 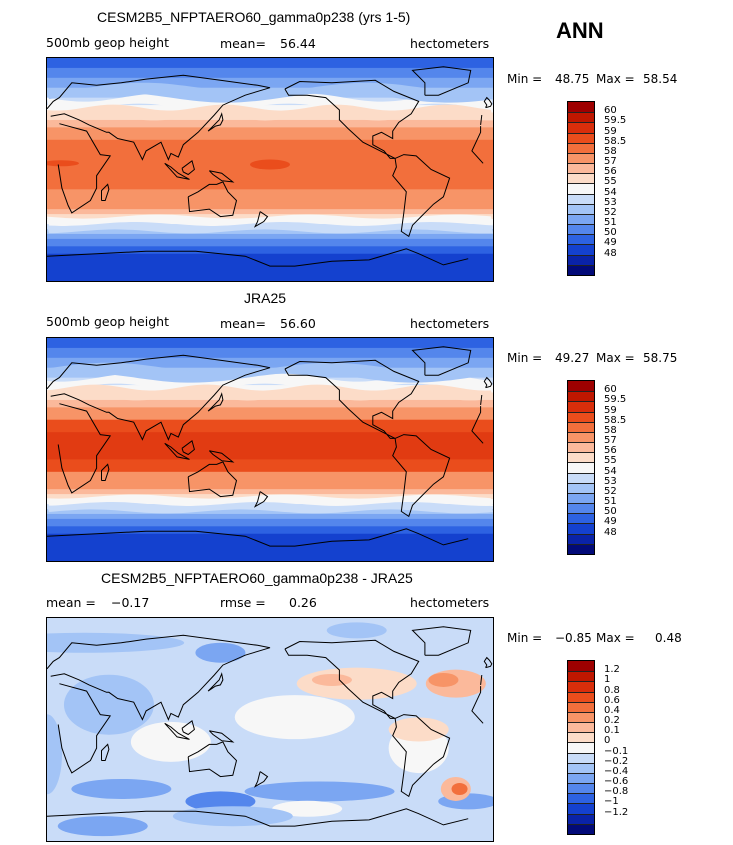 I want to click on panel3-mean-value: −0.17, so click(x=130, y=602).